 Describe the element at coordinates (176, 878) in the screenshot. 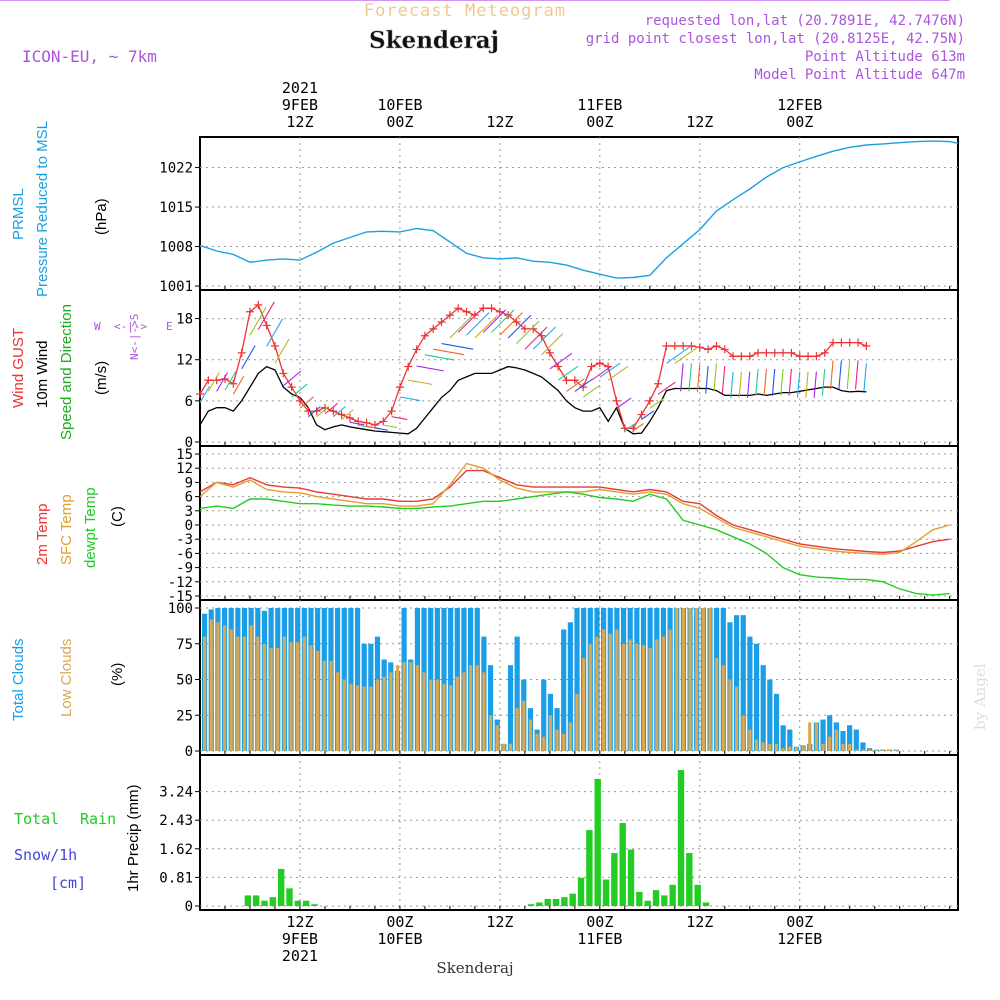

I see `y-tick-label: 0.81` at that location.